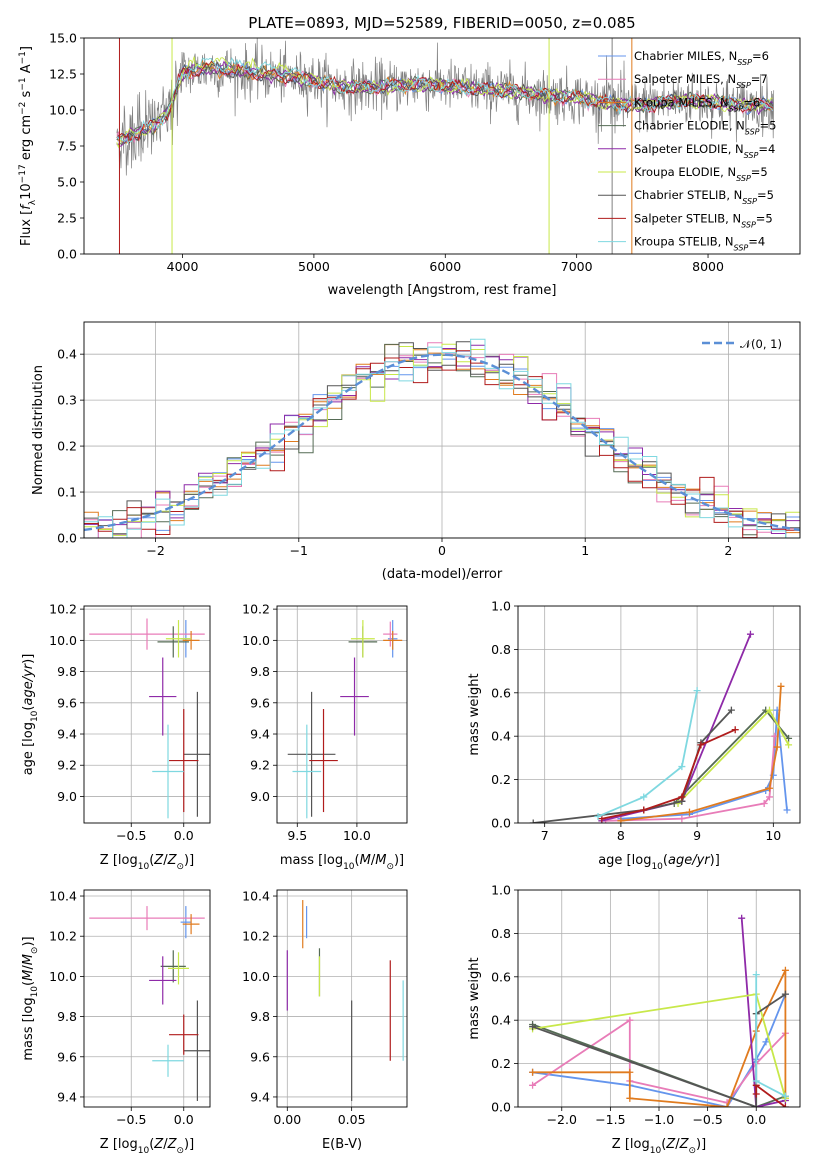  I want to click on x-axis-label: Z [log10(Z/Z⊙)], so click(147, 1146).